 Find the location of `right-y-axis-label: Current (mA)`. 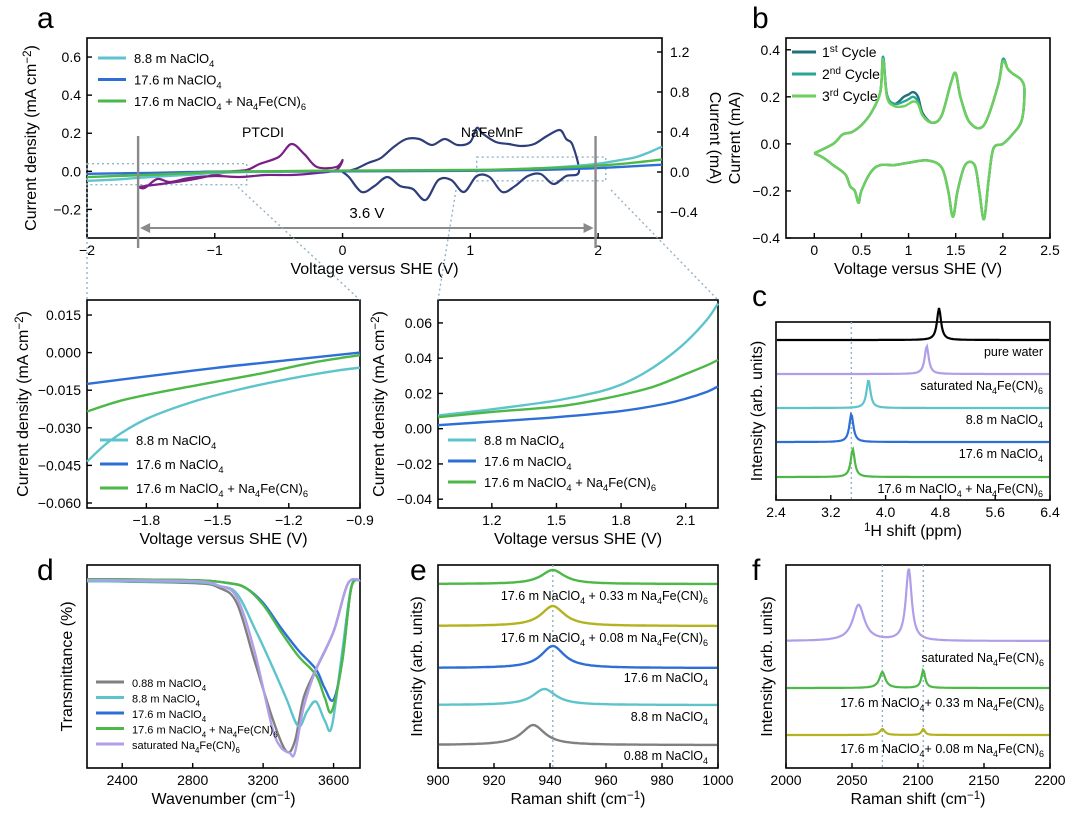

right-y-axis-label: Current (mA) is located at coordinates (714, 138).